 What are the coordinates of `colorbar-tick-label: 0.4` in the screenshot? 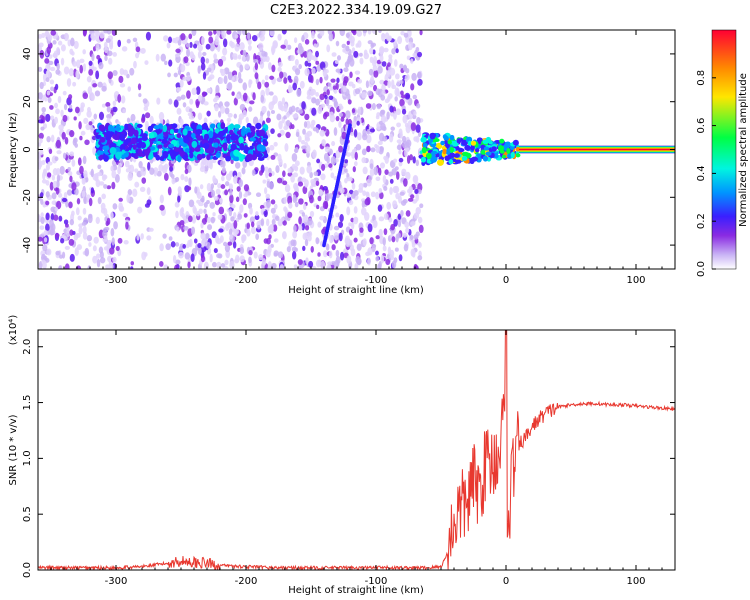 It's located at (701, 173).